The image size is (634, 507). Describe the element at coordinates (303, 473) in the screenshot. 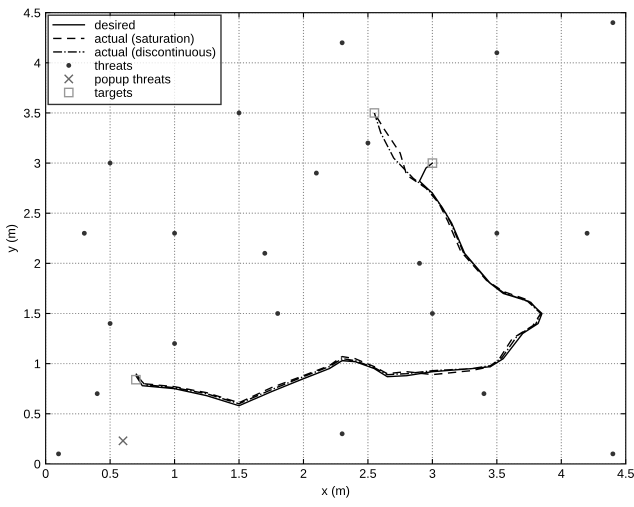

I see `x-tick-label: 2` at that location.